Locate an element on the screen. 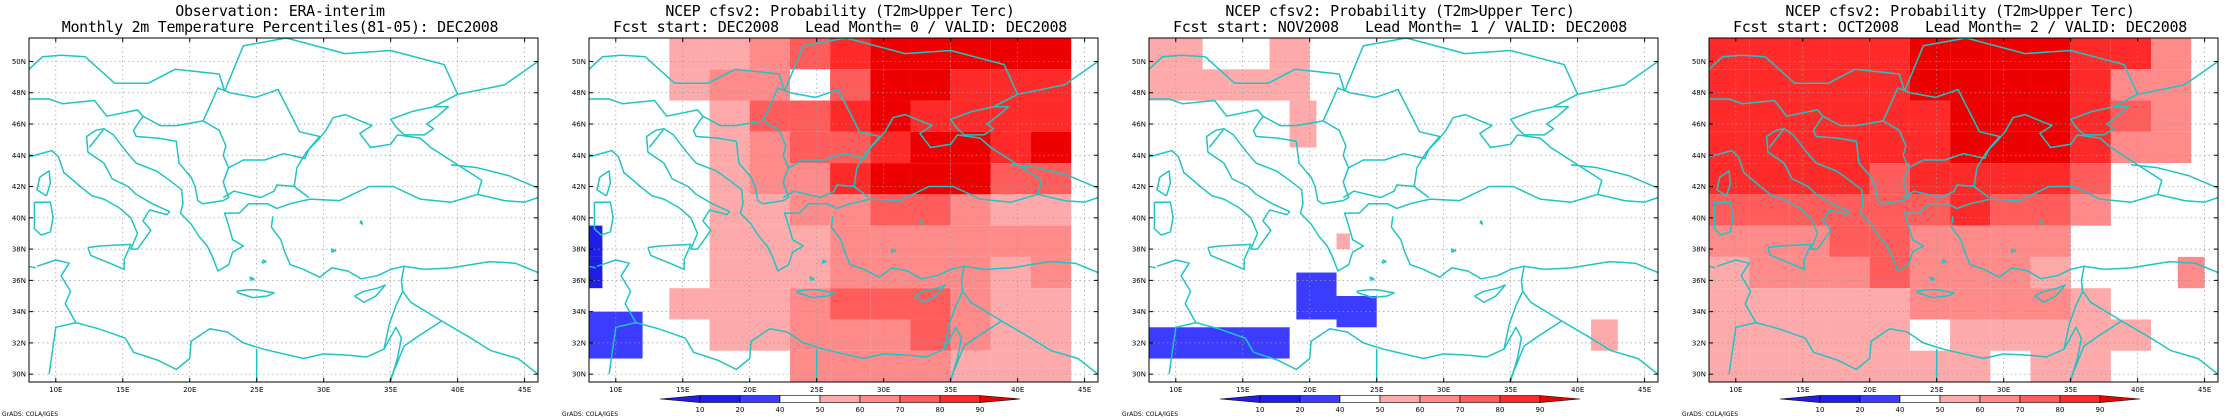 The width and height of the screenshot is (2240, 420). lat-label: 48N is located at coordinates (19, 93).